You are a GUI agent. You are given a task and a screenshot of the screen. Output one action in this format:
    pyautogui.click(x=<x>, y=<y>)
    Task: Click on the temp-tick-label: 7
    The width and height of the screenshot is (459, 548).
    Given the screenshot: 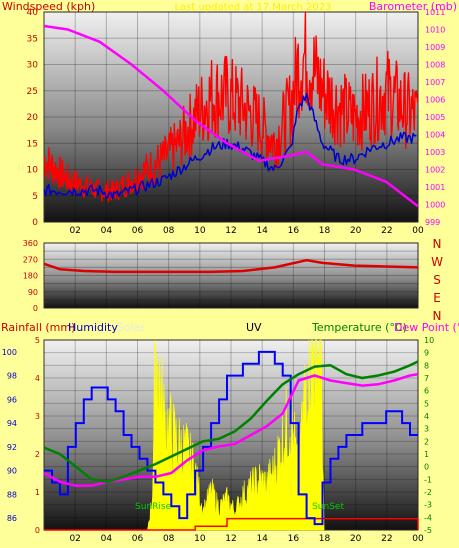 What is the action you would take?
    pyautogui.click(x=426, y=378)
    